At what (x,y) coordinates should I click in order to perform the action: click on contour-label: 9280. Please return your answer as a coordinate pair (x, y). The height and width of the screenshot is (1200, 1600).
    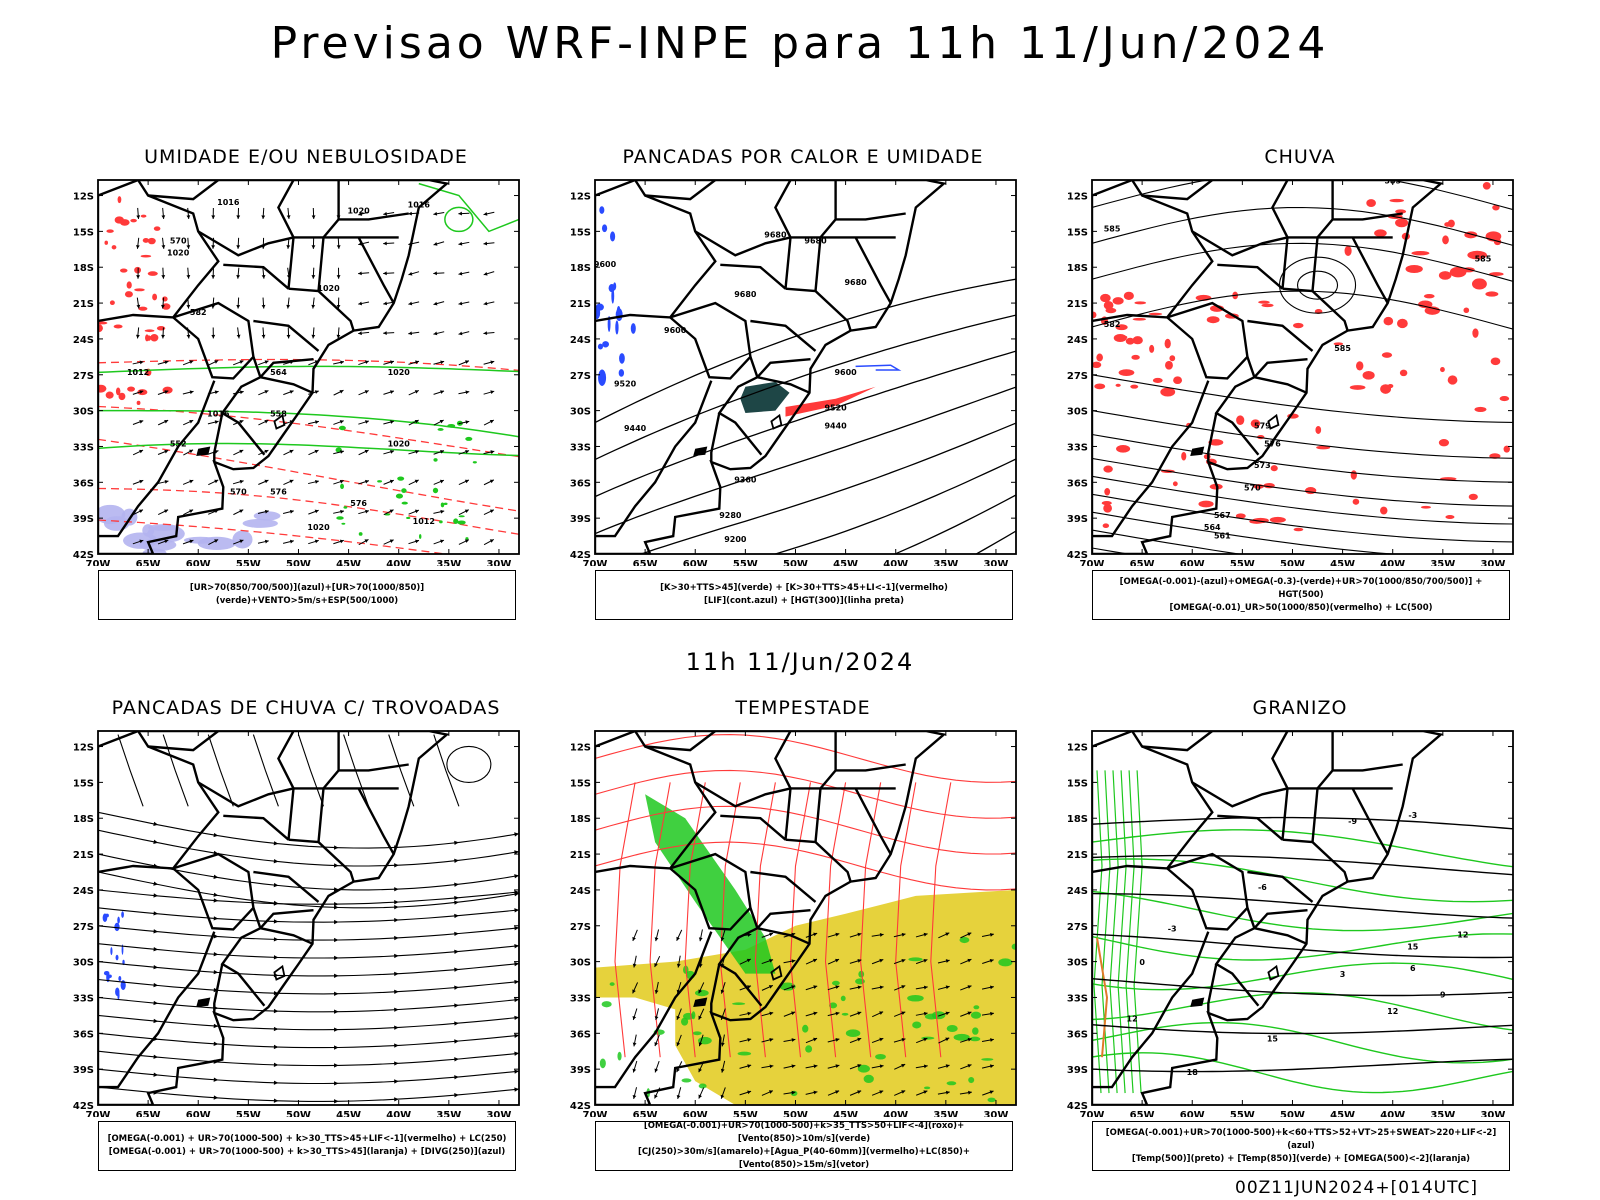
    Looking at the image, I should click on (730, 515).